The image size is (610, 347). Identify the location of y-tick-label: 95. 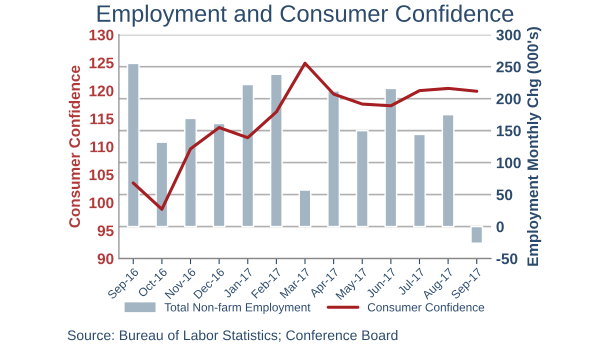
(106, 230).